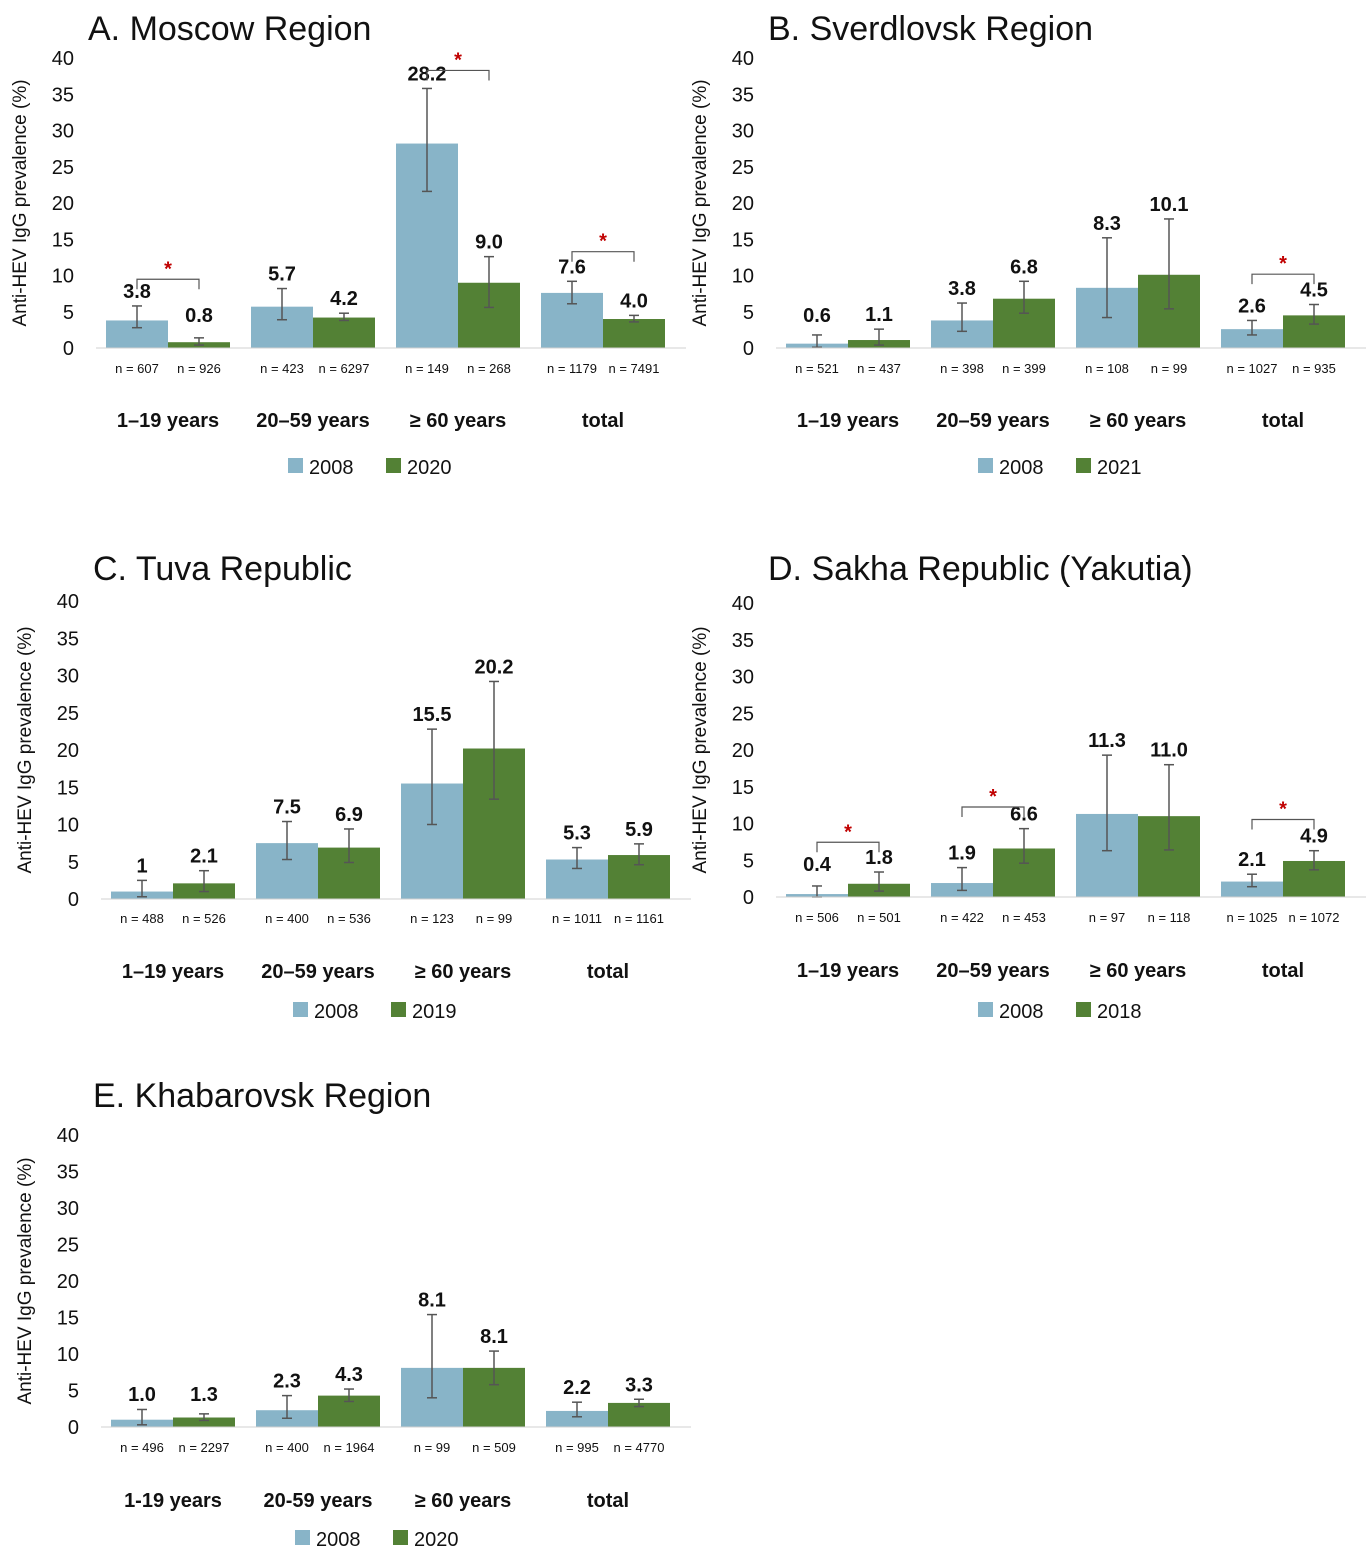 Image resolution: width=1371 pixels, height=1555 pixels. What do you see at coordinates (349, 815) in the screenshot?
I see `data-label: 6.9` at bounding box center [349, 815].